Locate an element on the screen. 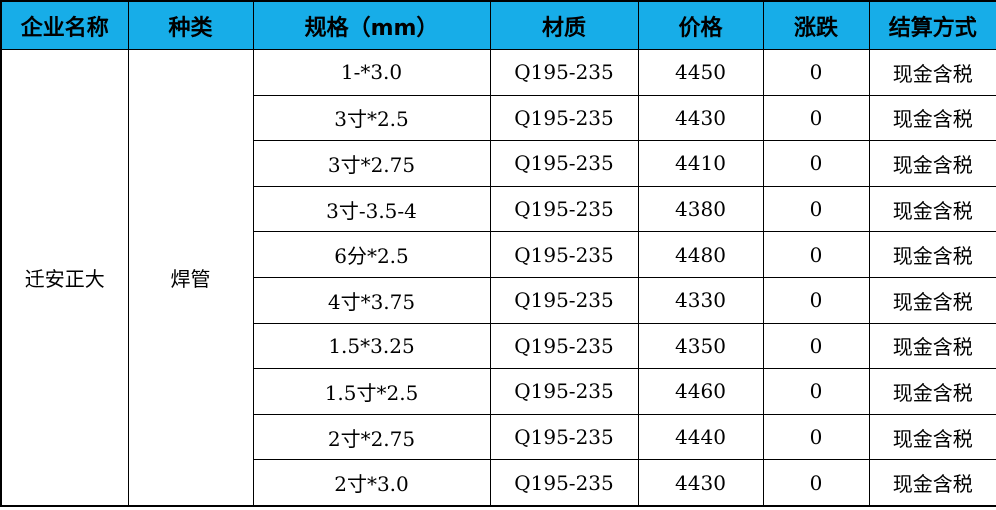 The image size is (996, 510). category-cell: 焊管 is located at coordinates (190, 277).